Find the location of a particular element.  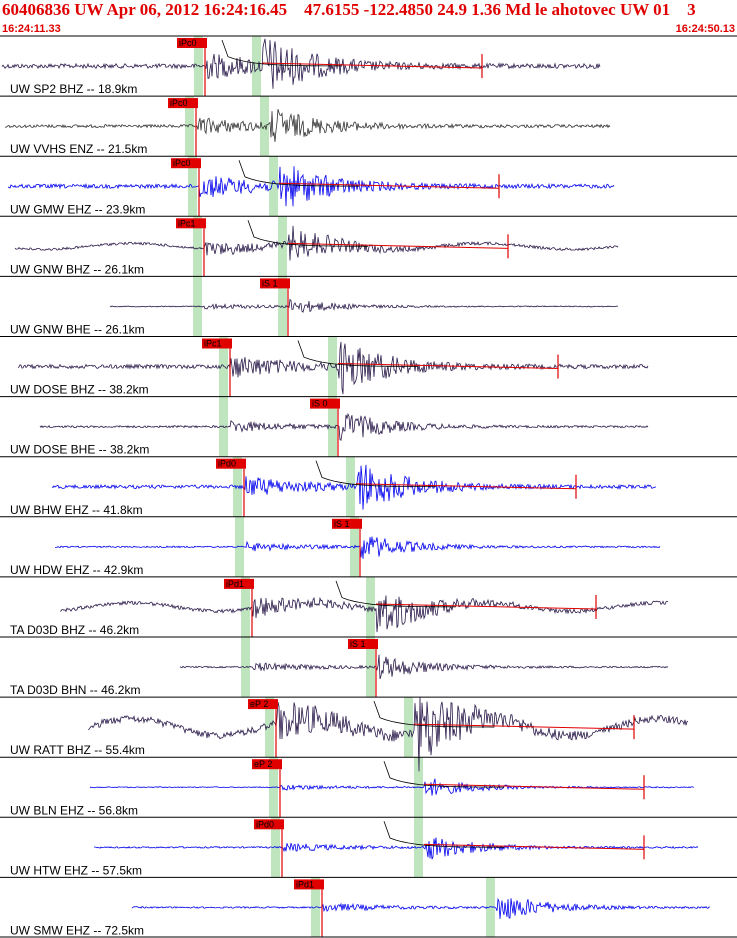

station-label: UW DOSE BHZ -- 38.2km is located at coordinates (79, 390).